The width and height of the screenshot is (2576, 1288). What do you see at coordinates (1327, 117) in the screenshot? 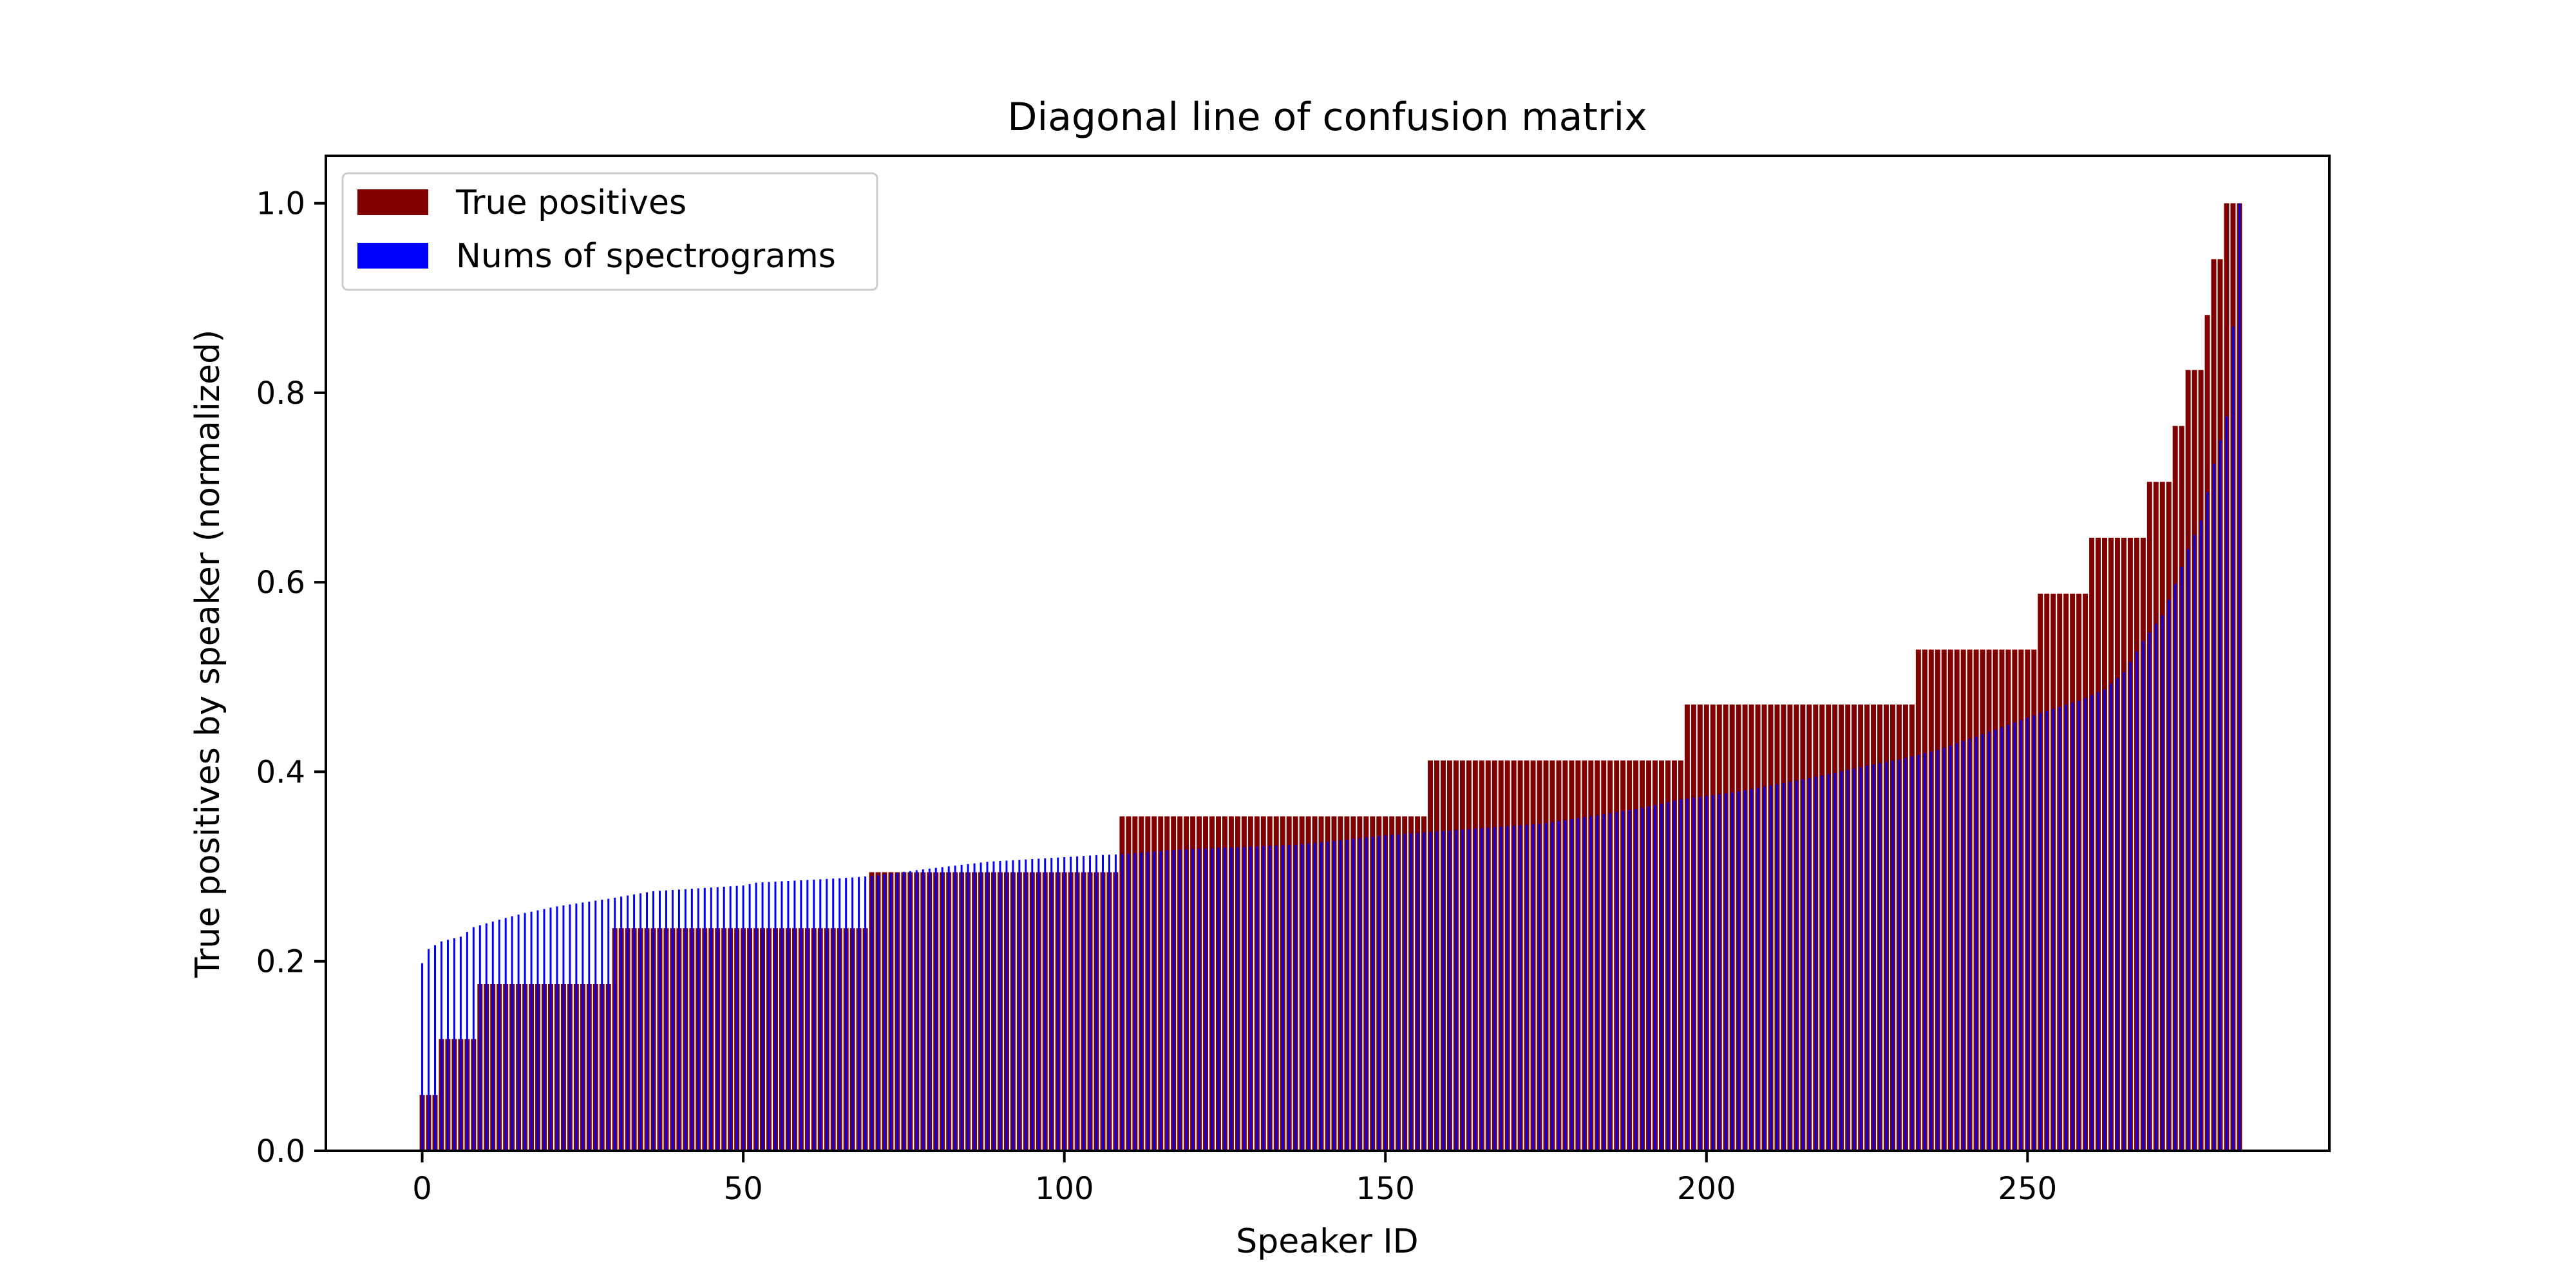
I see `chart-title: Diagonal line of confusion matrix` at bounding box center [1327, 117].